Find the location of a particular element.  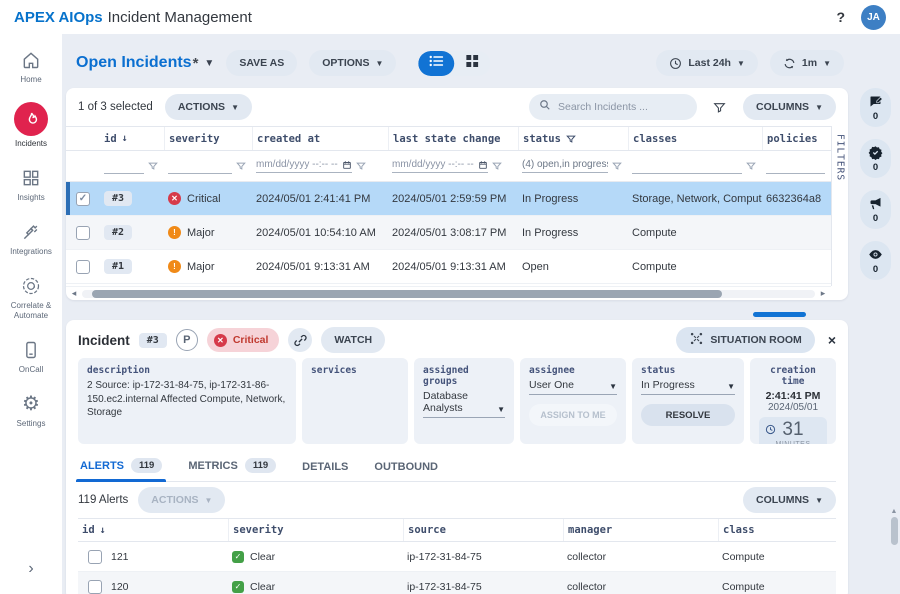

priority-badge: P is located at coordinates (186, 340).